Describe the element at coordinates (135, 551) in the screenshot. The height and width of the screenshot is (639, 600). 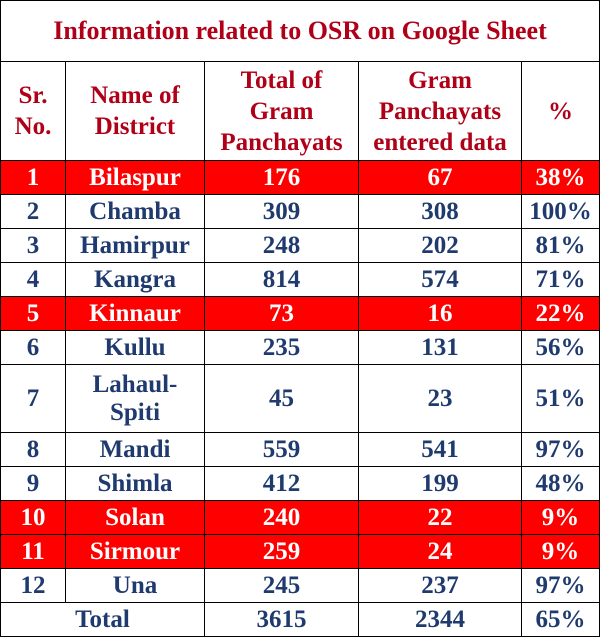
I see `district-cell: Sirmour` at that location.